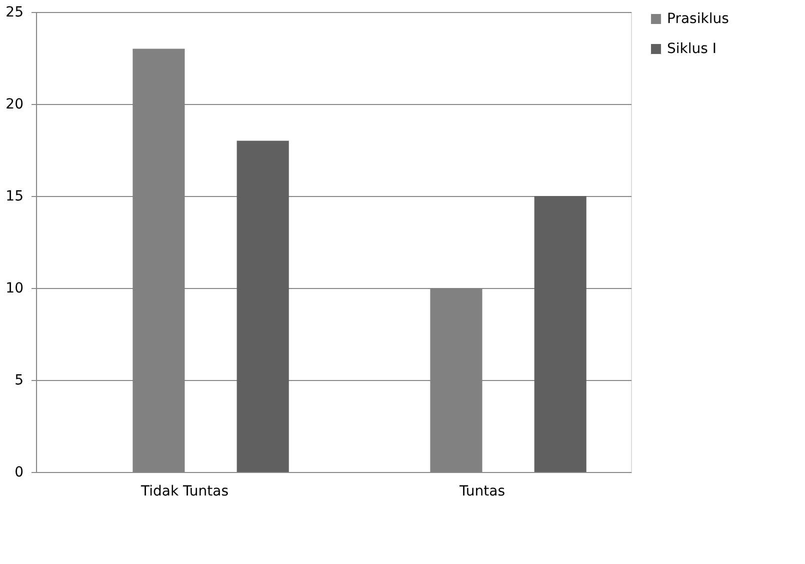 This screenshot has height=564, width=805. Describe the element at coordinates (698, 19) in the screenshot. I see `legend-label: Prasiklus` at that location.